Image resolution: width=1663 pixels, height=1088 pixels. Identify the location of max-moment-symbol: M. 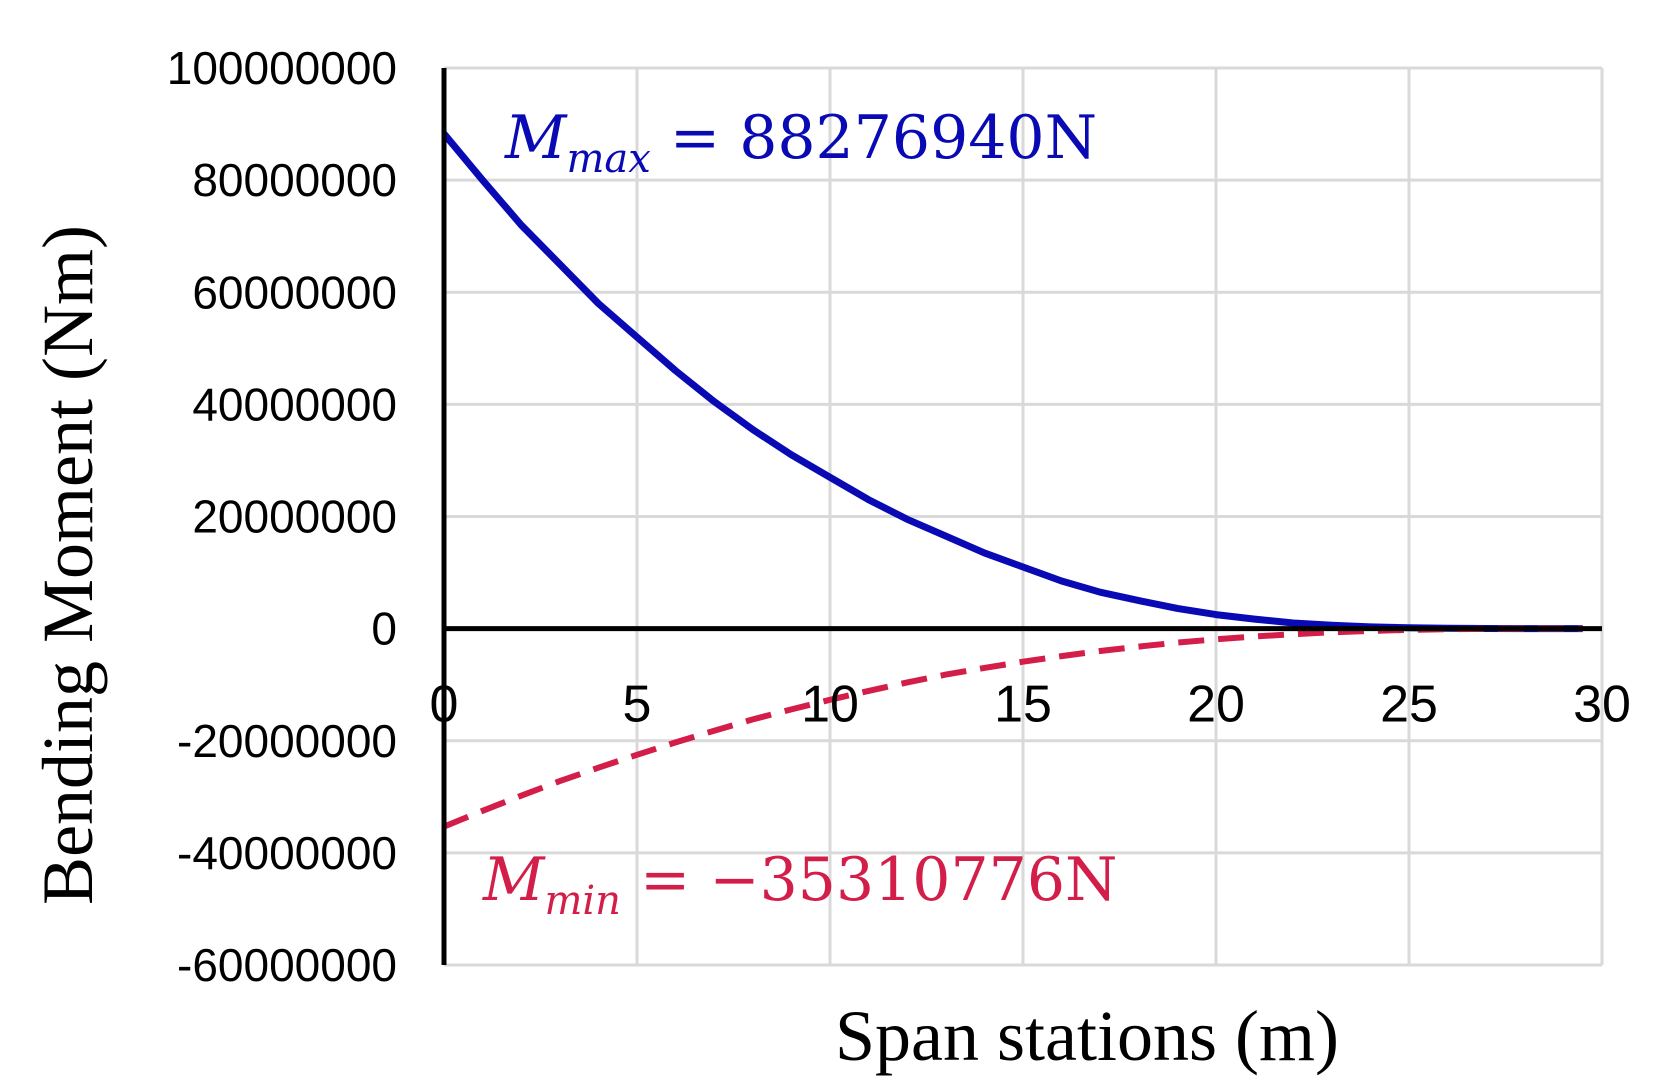
(536, 138).